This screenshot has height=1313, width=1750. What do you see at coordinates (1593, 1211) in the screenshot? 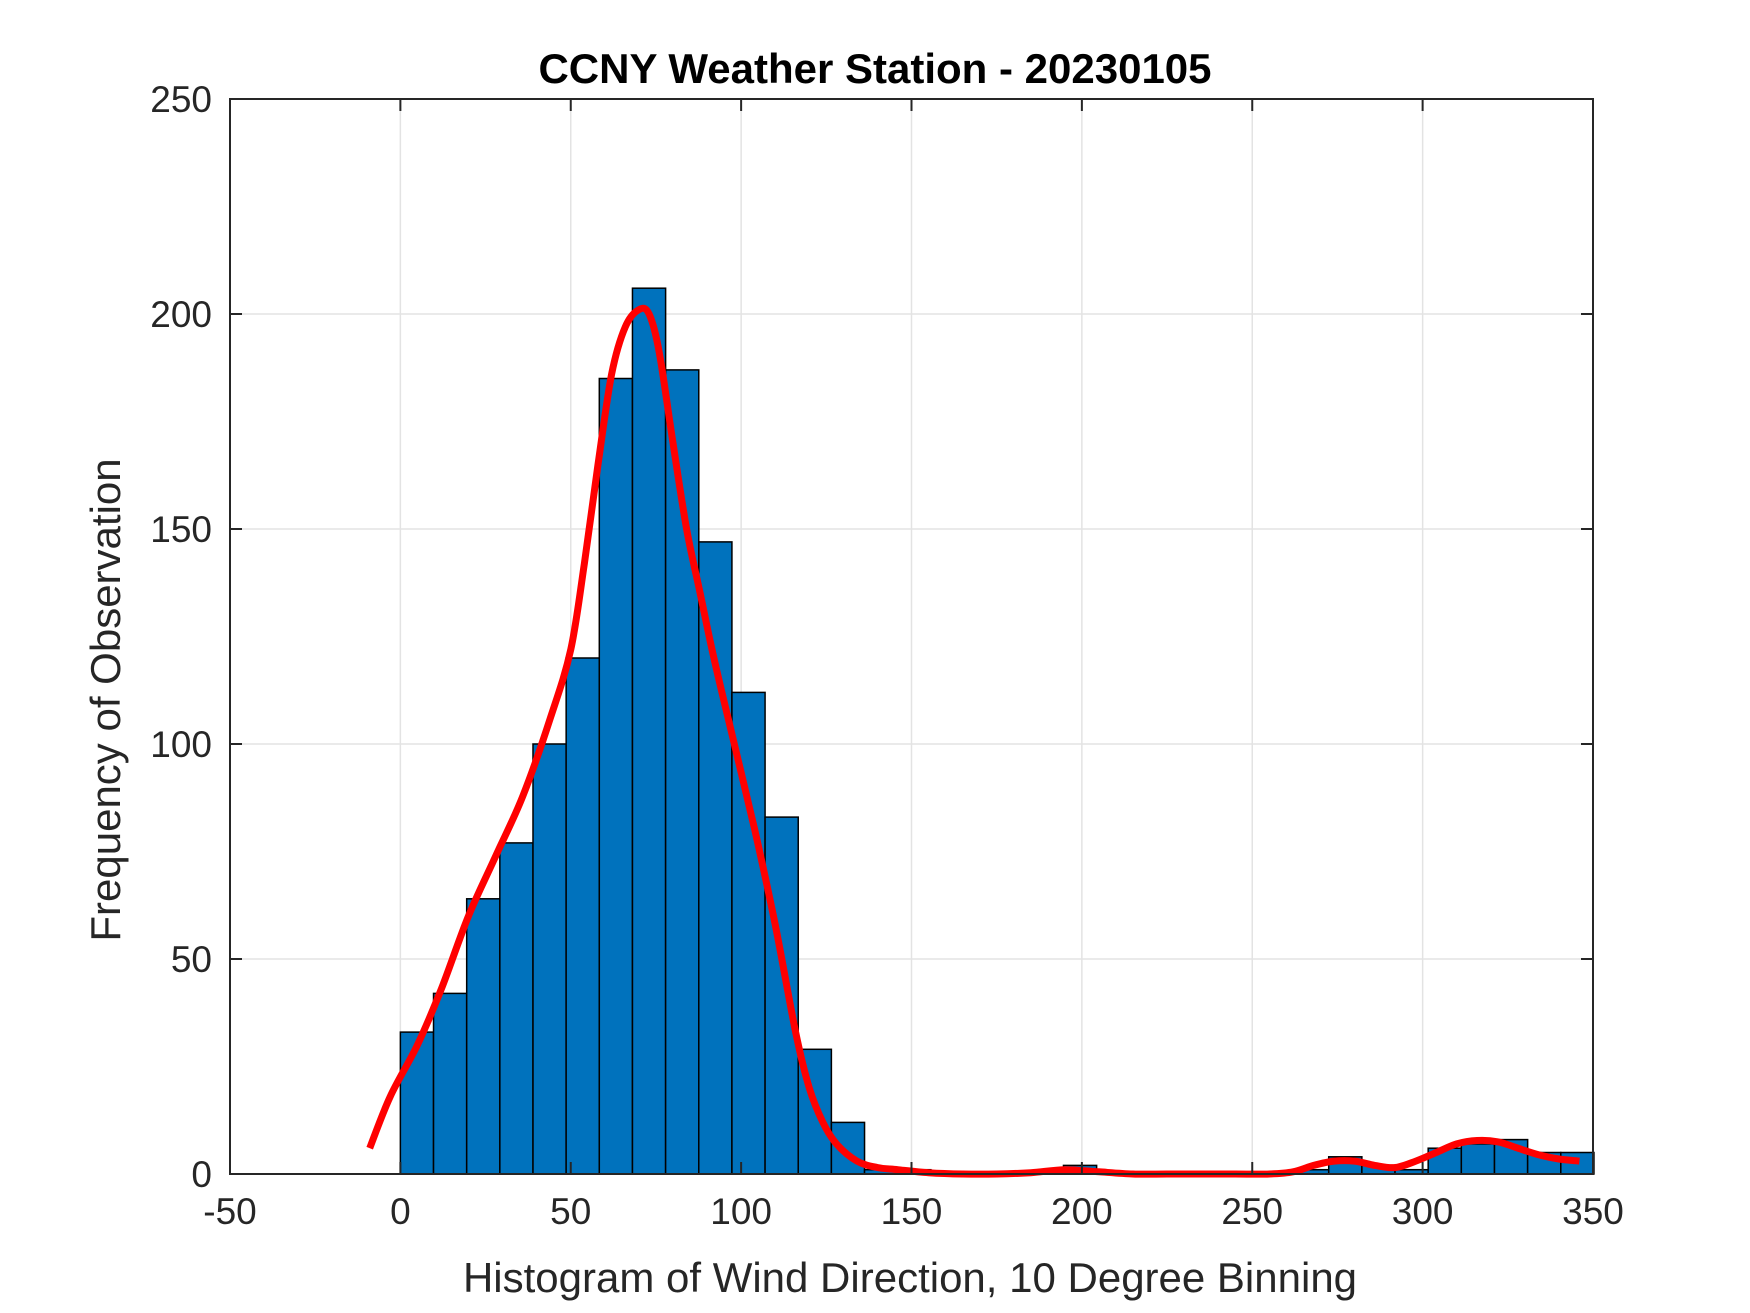
I see `x-tick-label: 350` at bounding box center [1593, 1211].